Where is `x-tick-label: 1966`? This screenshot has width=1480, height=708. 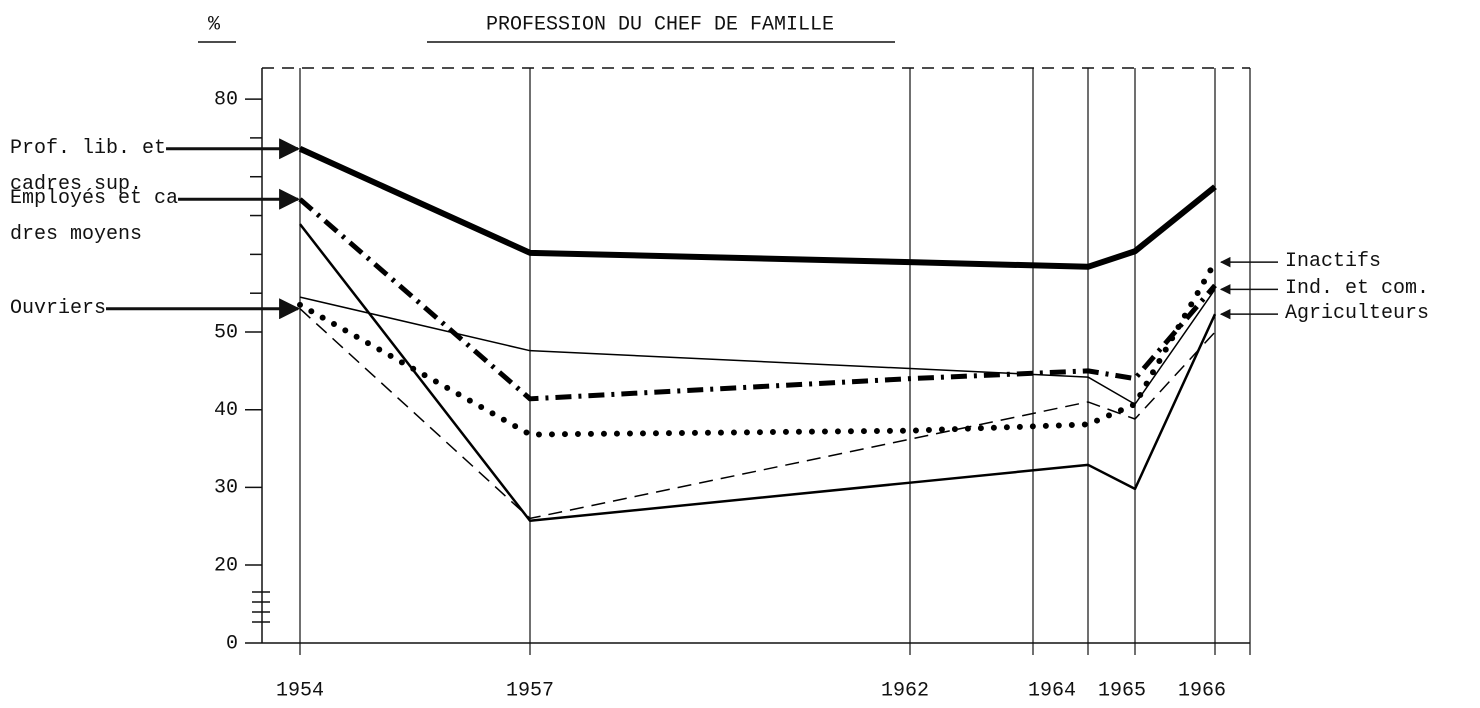
x-tick-label: 1966 is located at coordinates (1202, 690).